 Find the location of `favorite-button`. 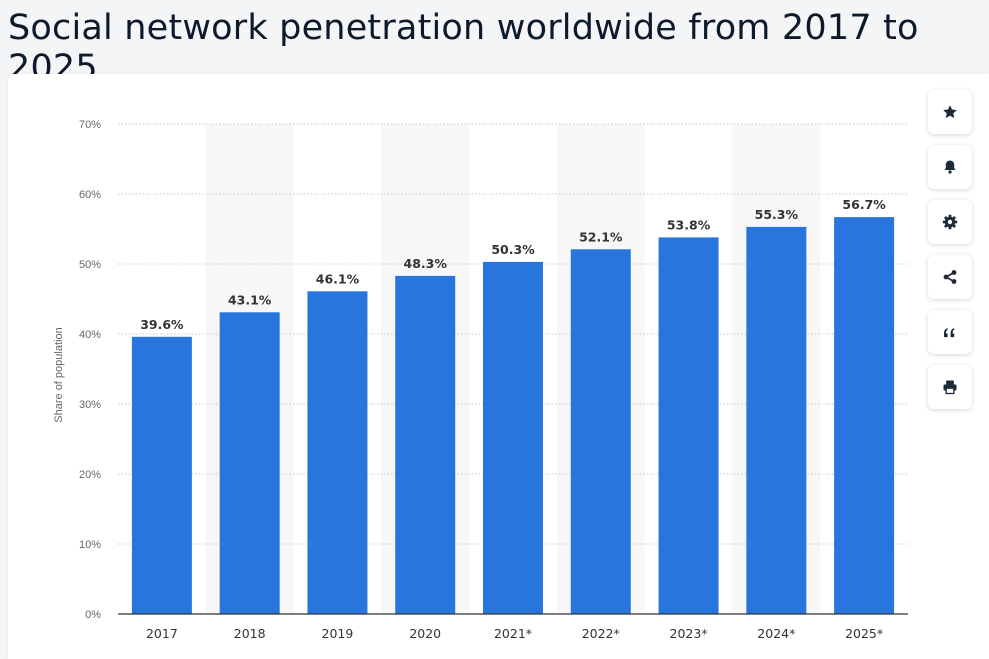

favorite-button is located at coordinates (950, 112).